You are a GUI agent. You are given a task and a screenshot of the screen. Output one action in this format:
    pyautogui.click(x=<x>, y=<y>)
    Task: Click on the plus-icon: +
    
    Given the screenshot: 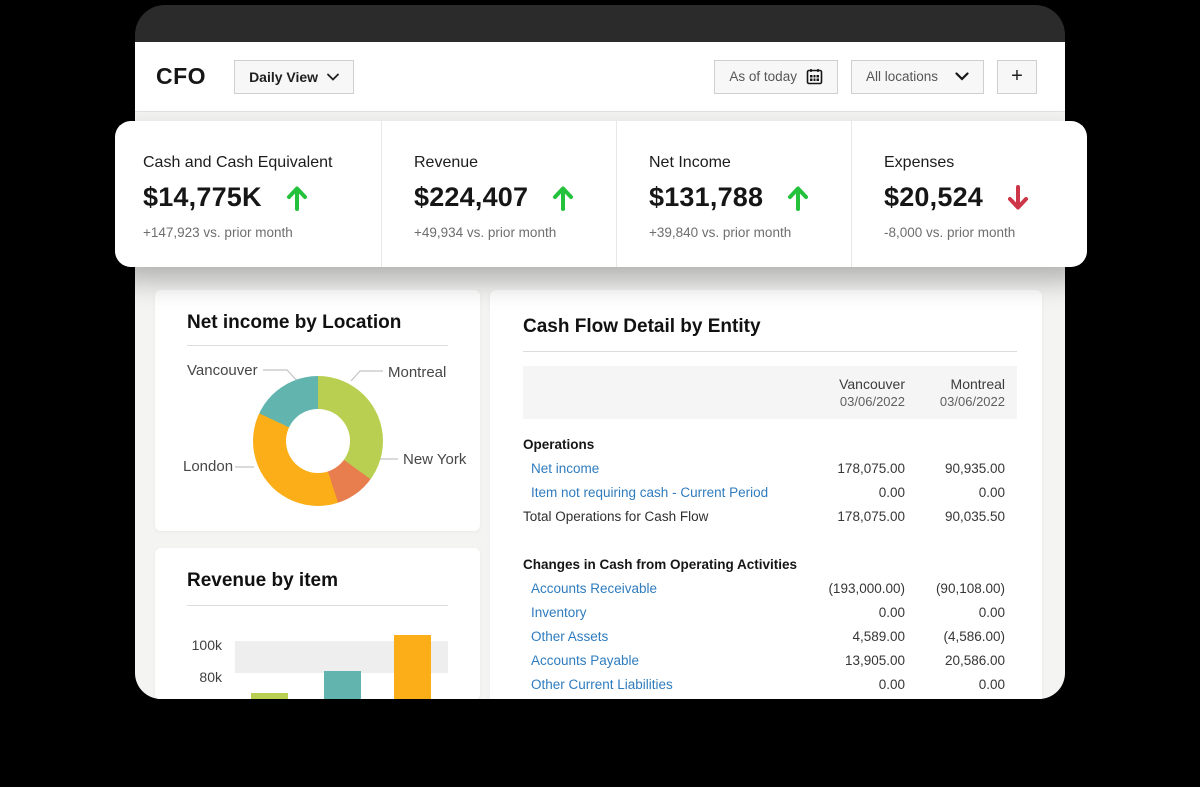 What is the action you would take?
    pyautogui.click(x=1017, y=76)
    